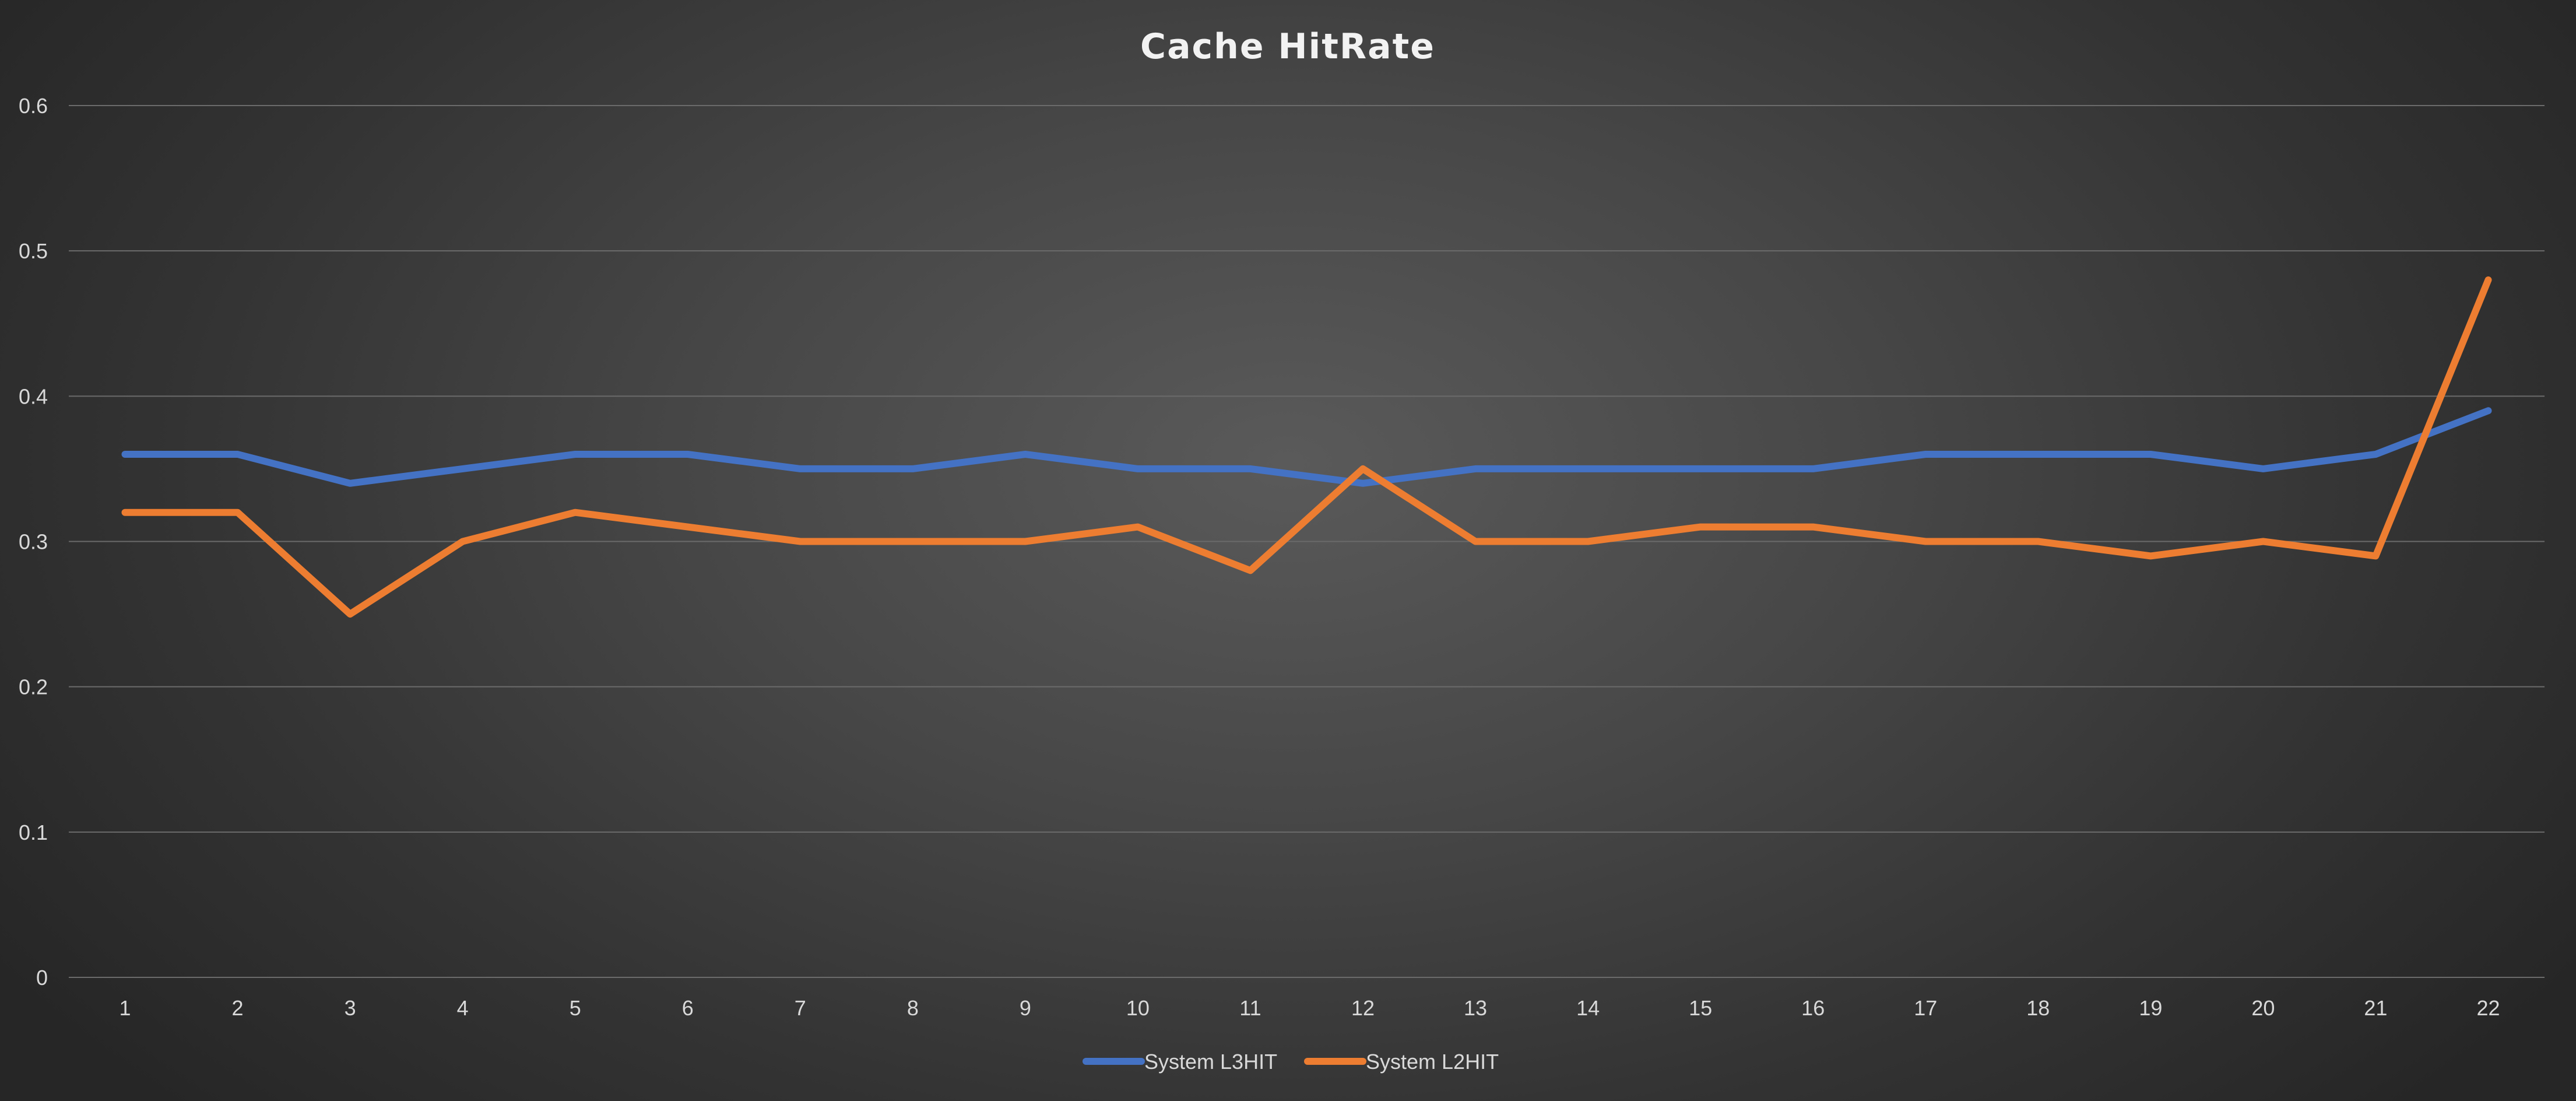 The image size is (2576, 1101). What do you see at coordinates (1925, 1008) in the screenshot?
I see `x-tick-label: 17` at bounding box center [1925, 1008].